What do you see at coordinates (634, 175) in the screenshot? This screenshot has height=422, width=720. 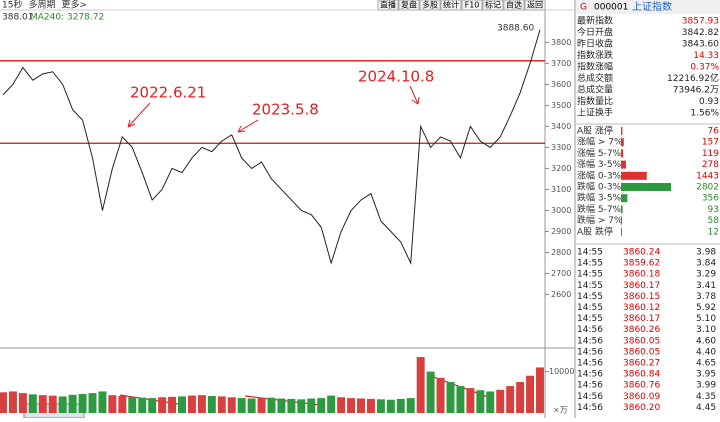 I see `breadth-bar` at bounding box center [634, 175].